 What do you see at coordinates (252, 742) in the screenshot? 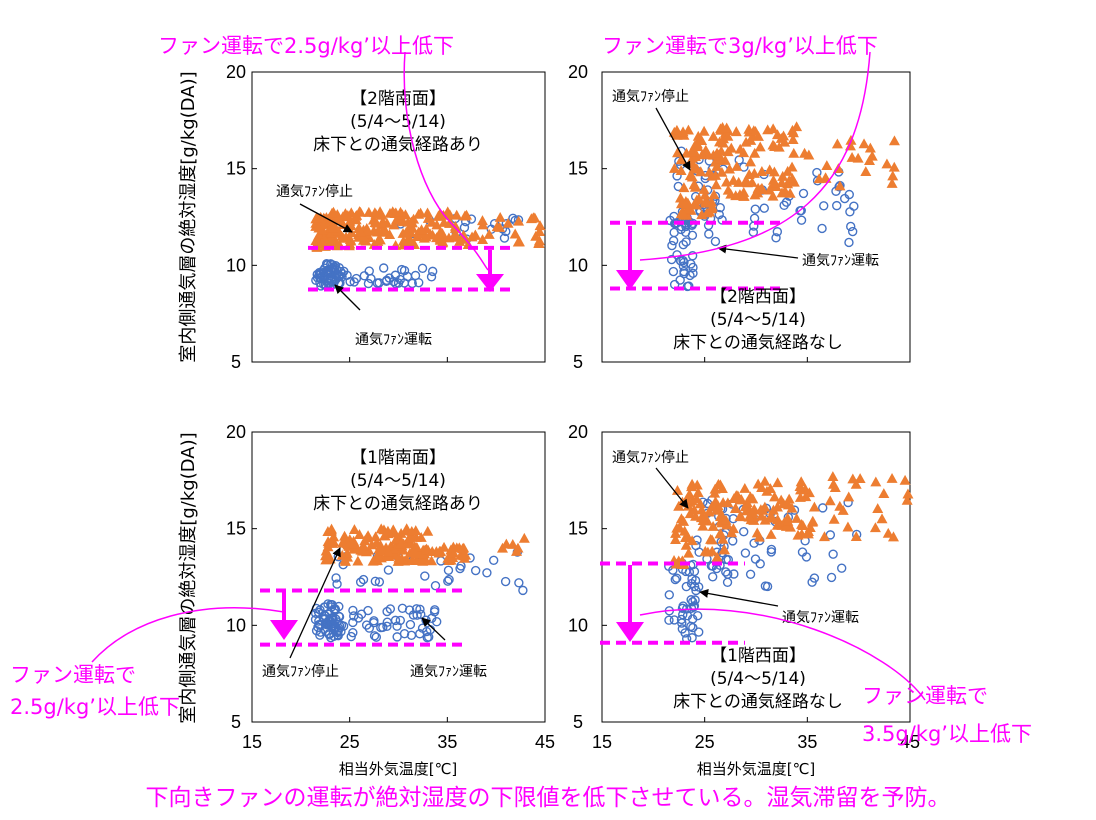
I see `x-tick-label: 15` at bounding box center [252, 742].